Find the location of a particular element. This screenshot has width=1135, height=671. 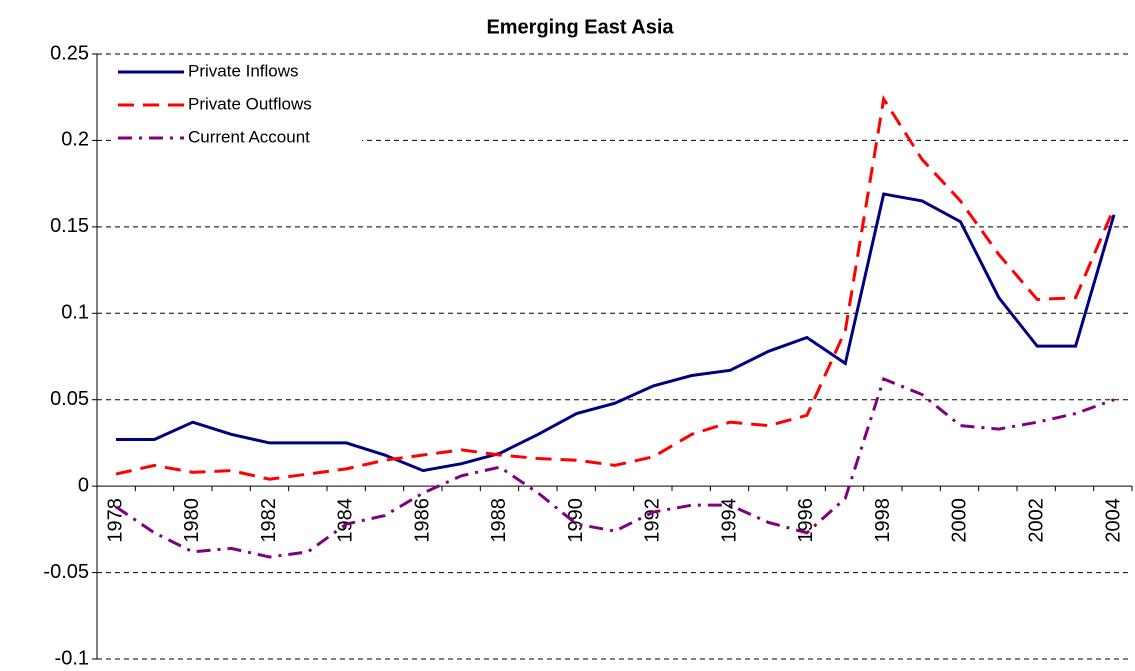

y-tick-label: 0.05 is located at coordinates (69, 399).